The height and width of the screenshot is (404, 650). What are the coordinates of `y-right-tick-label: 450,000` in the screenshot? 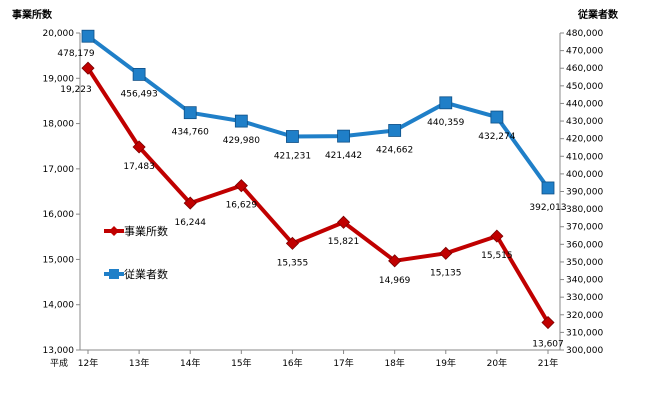 It's located at (584, 87).